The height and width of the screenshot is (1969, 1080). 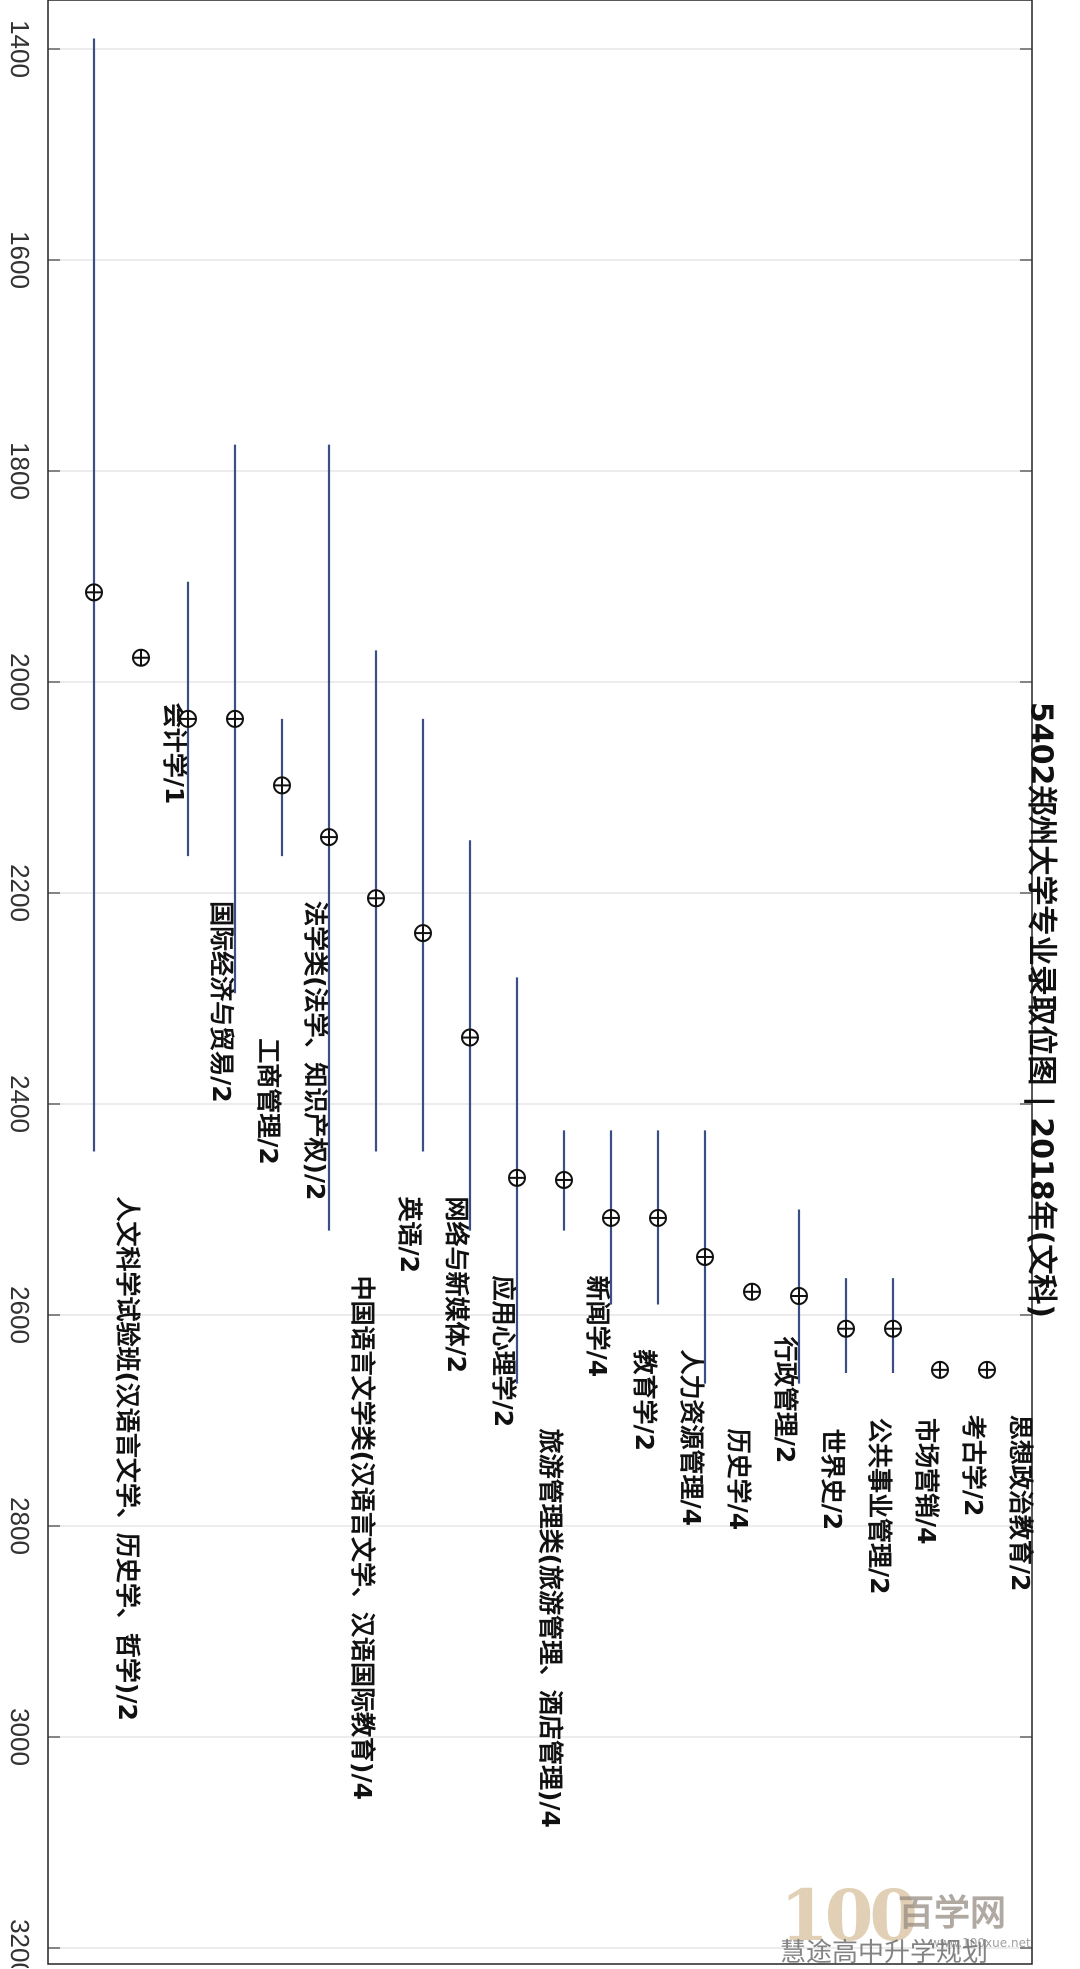 What do you see at coordinates (20, 49) in the screenshot?
I see `tick-label: 1400` at bounding box center [20, 49].